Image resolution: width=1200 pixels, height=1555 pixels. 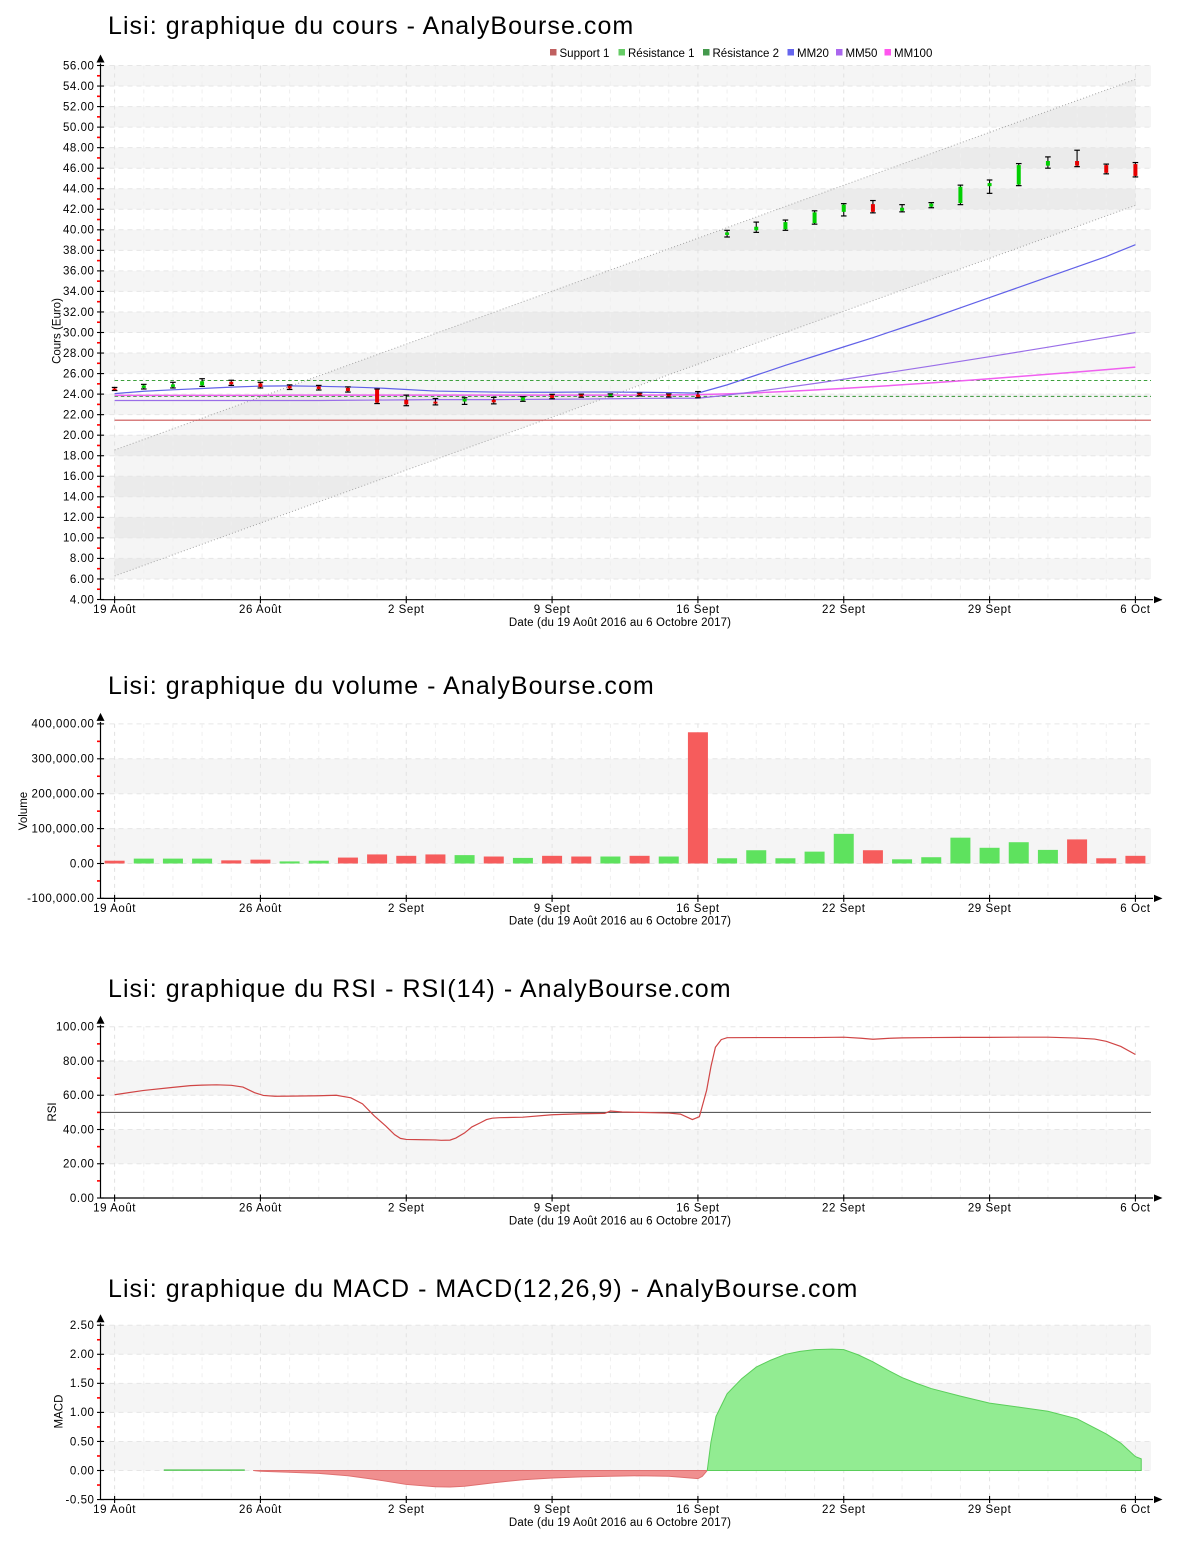 What do you see at coordinates (62, 760) in the screenshot?
I see `svg-text: 300,000.00` at bounding box center [62, 760].